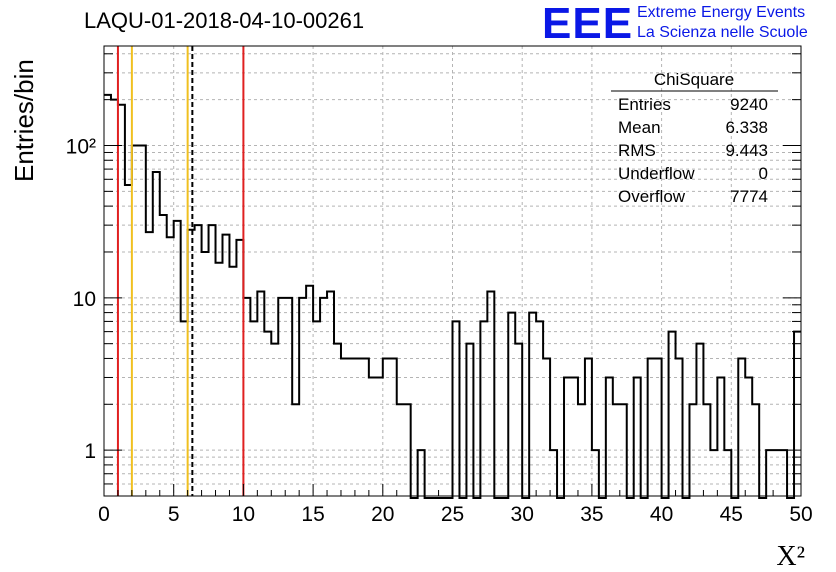 The image size is (836, 572). Describe the element at coordinates (694, 79) in the screenshot. I see `stats-title: ChiSquare` at that location.